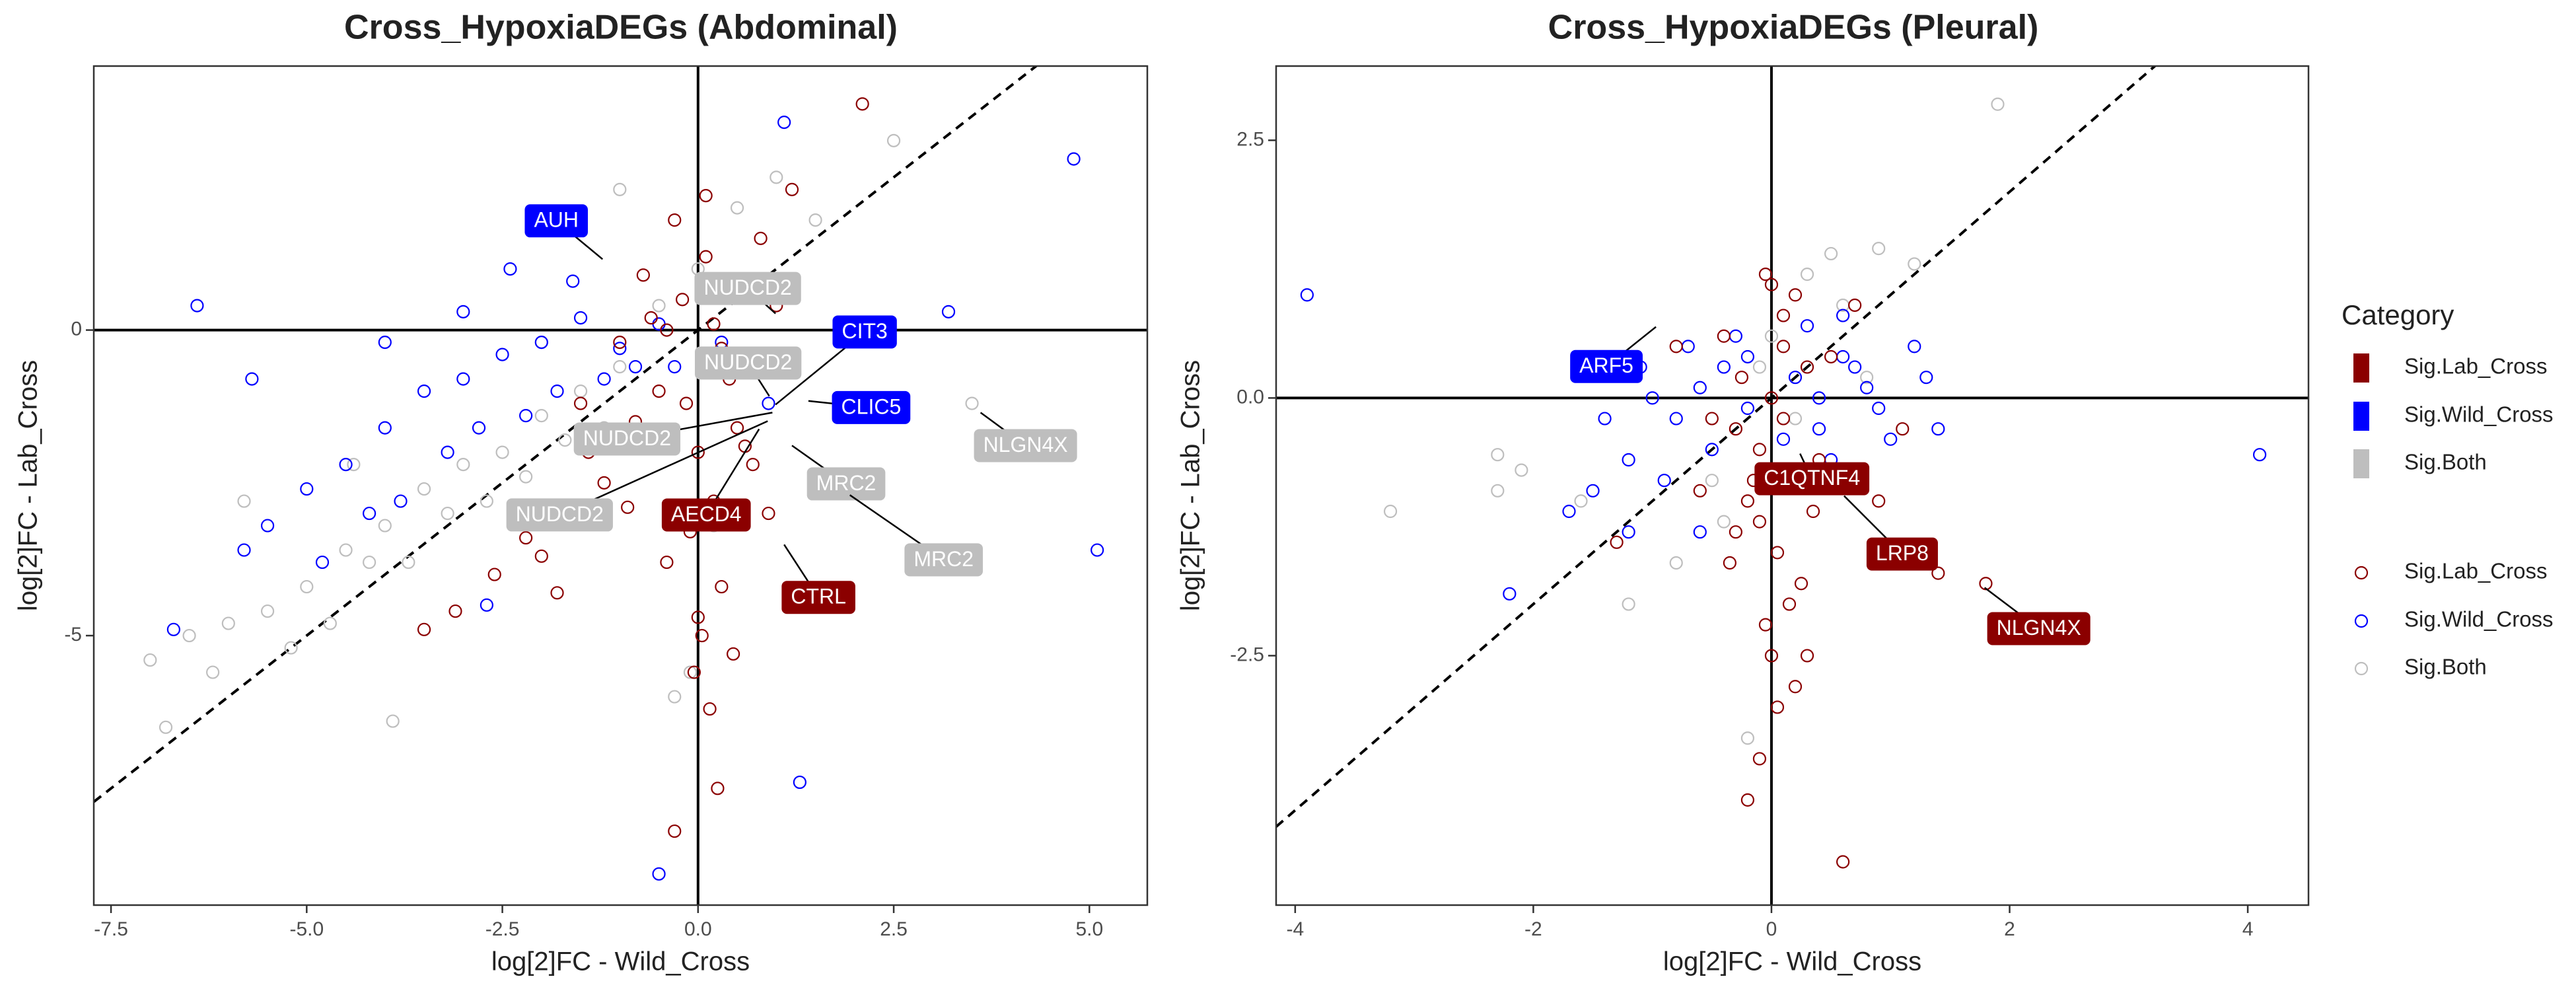 This screenshot has width=2576, height=991. I want to click on chart-title: Cross_HypoxiaDEGs (Pleural), so click(1793, 28).